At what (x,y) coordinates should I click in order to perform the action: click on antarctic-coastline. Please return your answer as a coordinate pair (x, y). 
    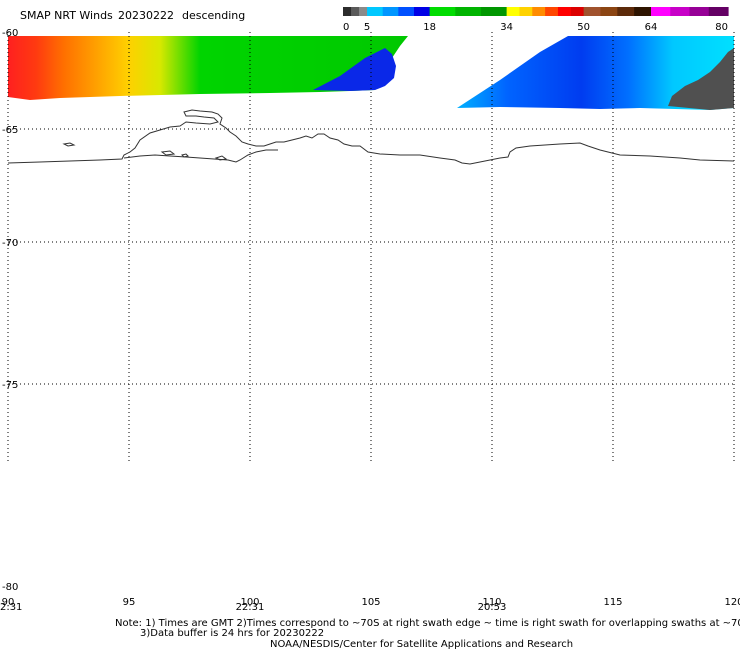
    Looking at the image, I should click on (371, 137).